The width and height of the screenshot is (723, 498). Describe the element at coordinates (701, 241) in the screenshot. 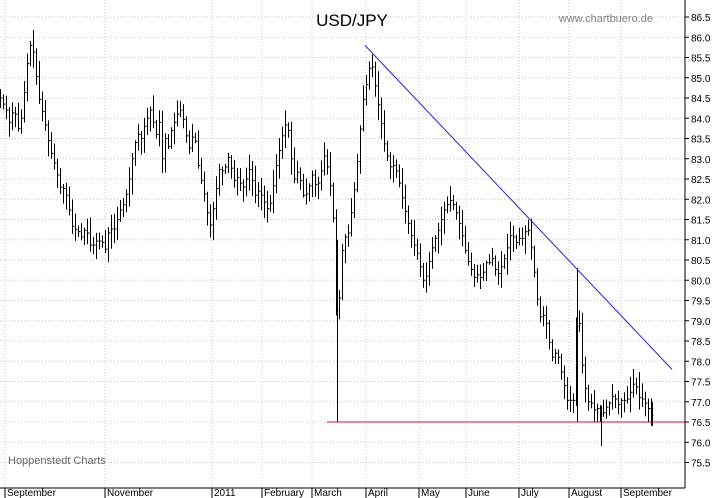

I see `y-tick-label: 81.0` at that location.